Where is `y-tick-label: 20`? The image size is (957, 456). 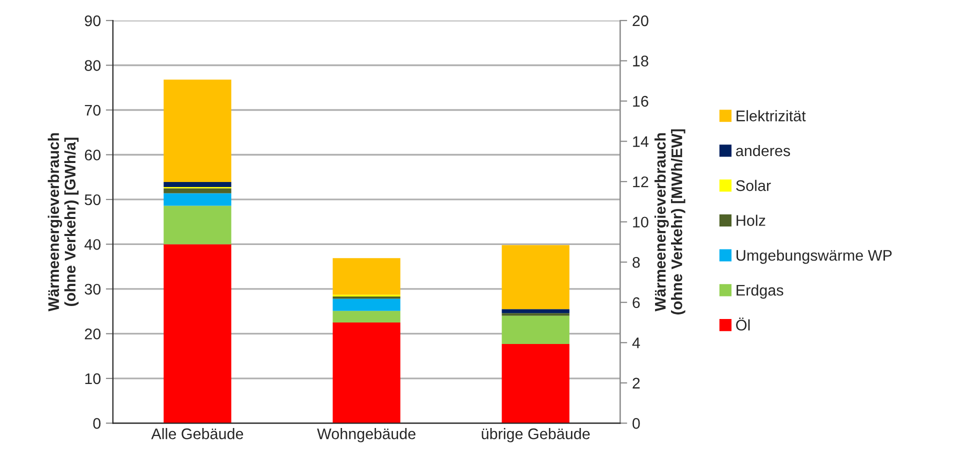
y-tick-label: 20 is located at coordinates (92, 334).